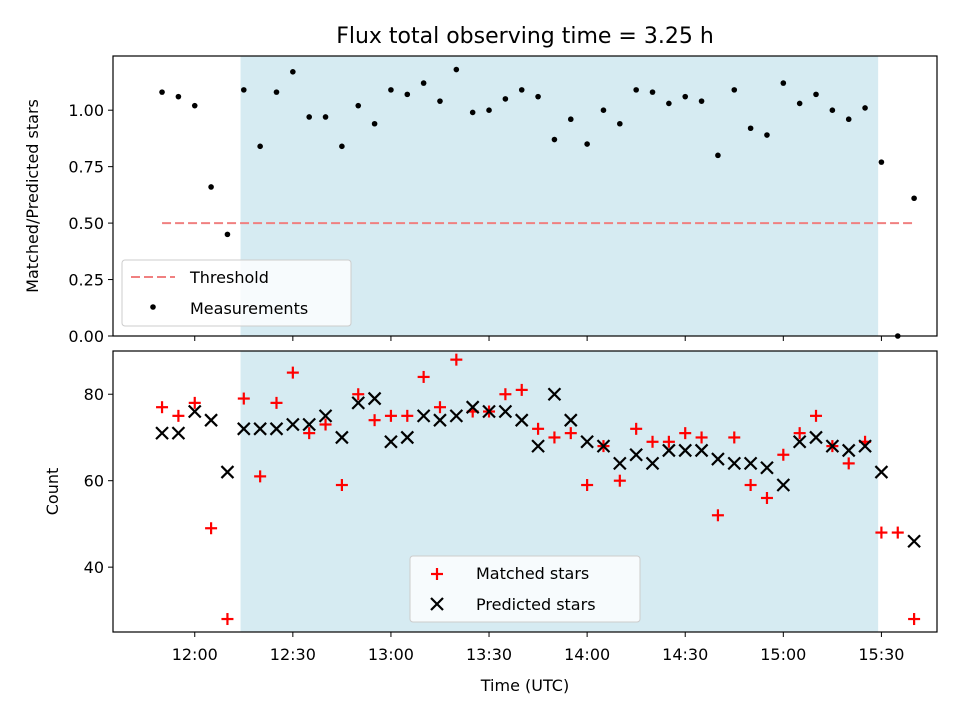 The height and width of the screenshot is (720, 960). I want to click on x-tick-label: 15:30, so click(881, 654).